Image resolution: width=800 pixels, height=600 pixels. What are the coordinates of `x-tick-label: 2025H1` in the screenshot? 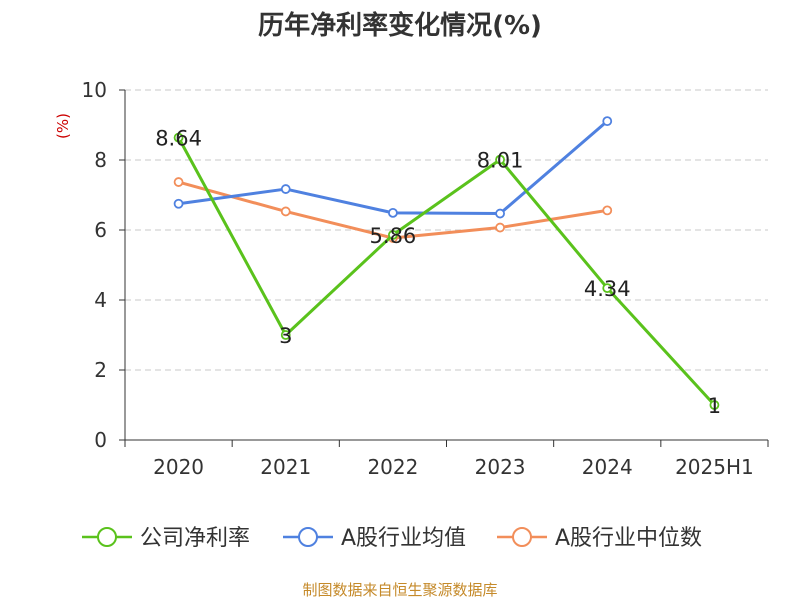 It's located at (714, 467).